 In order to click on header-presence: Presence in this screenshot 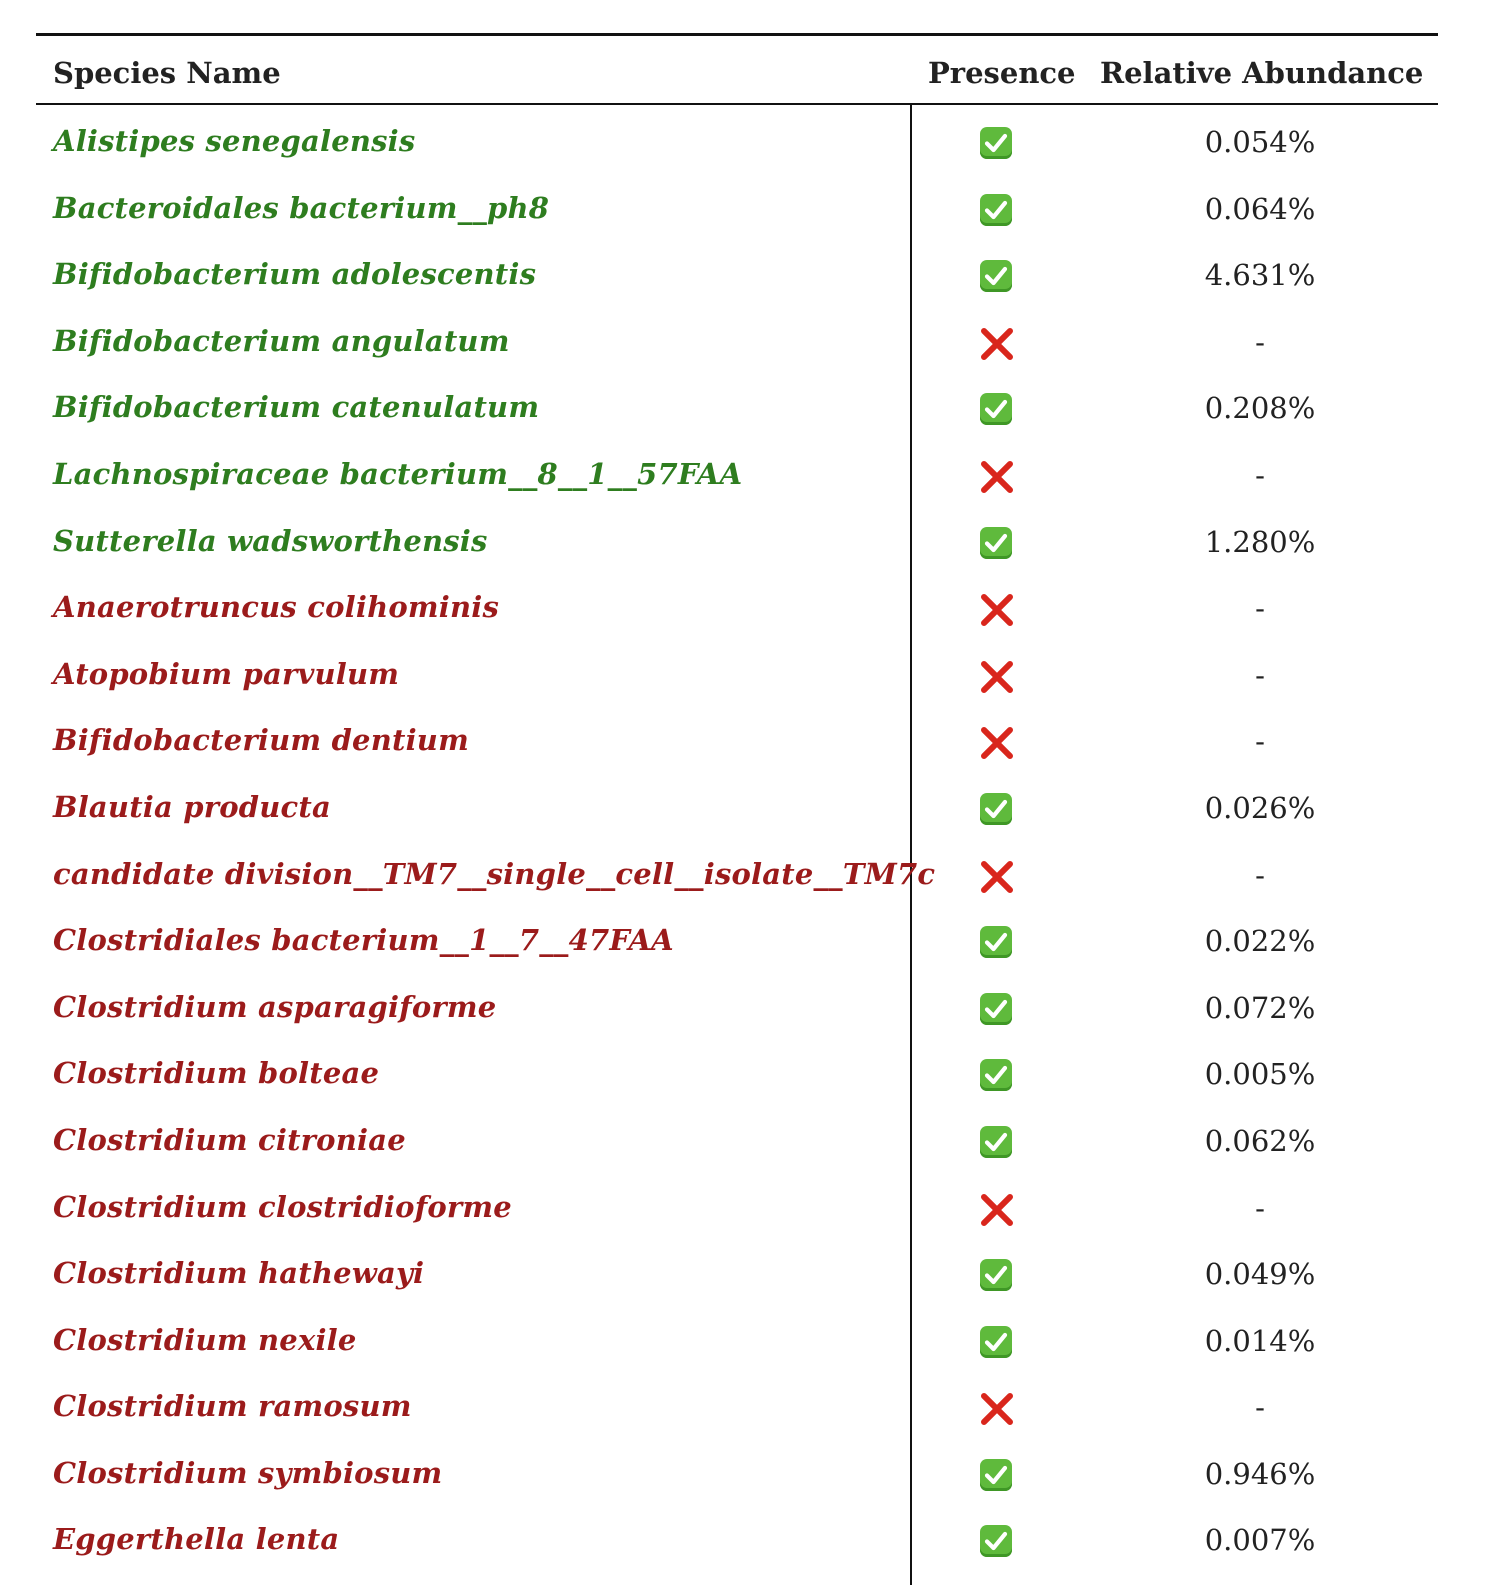, I will do `click(1002, 73)`.